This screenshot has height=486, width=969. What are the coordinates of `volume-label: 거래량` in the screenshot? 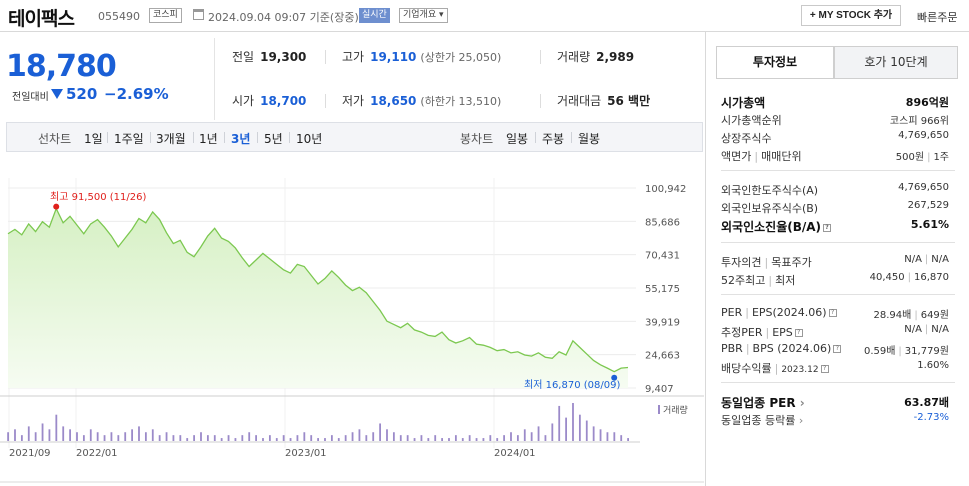 It's located at (675, 410).